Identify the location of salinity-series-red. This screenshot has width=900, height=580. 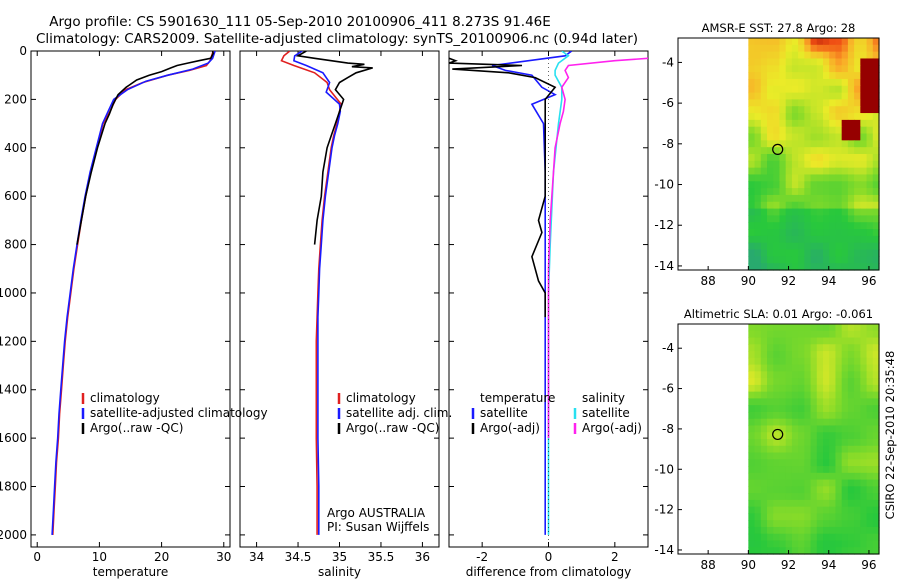
(311, 293).